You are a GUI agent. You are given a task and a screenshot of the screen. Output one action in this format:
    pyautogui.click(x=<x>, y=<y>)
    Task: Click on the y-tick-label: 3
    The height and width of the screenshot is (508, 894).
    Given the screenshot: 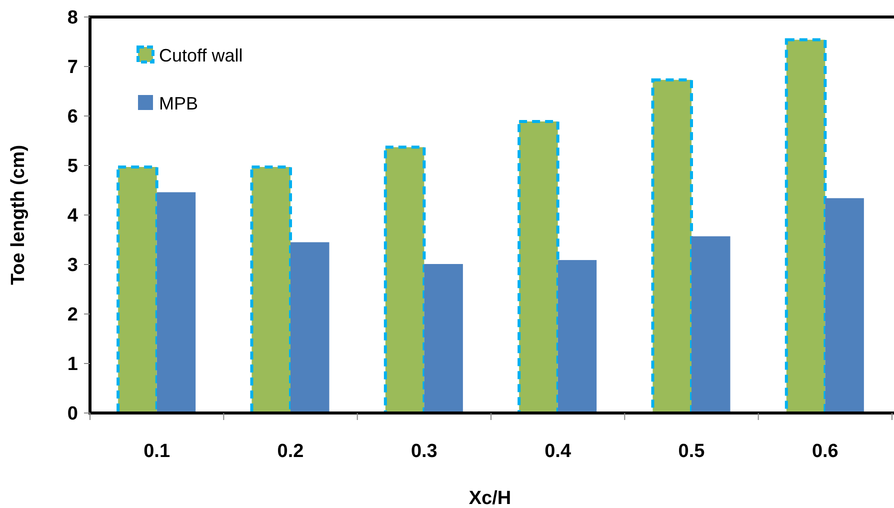 What is the action you would take?
    pyautogui.click(x=72, y=265)
    